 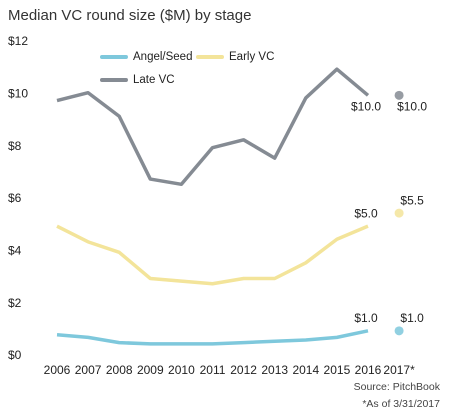 What do you see at coordinates (213, 370) in the screenshot?
I see `x-tick-label: 2011` at bounding box center [213, 370].